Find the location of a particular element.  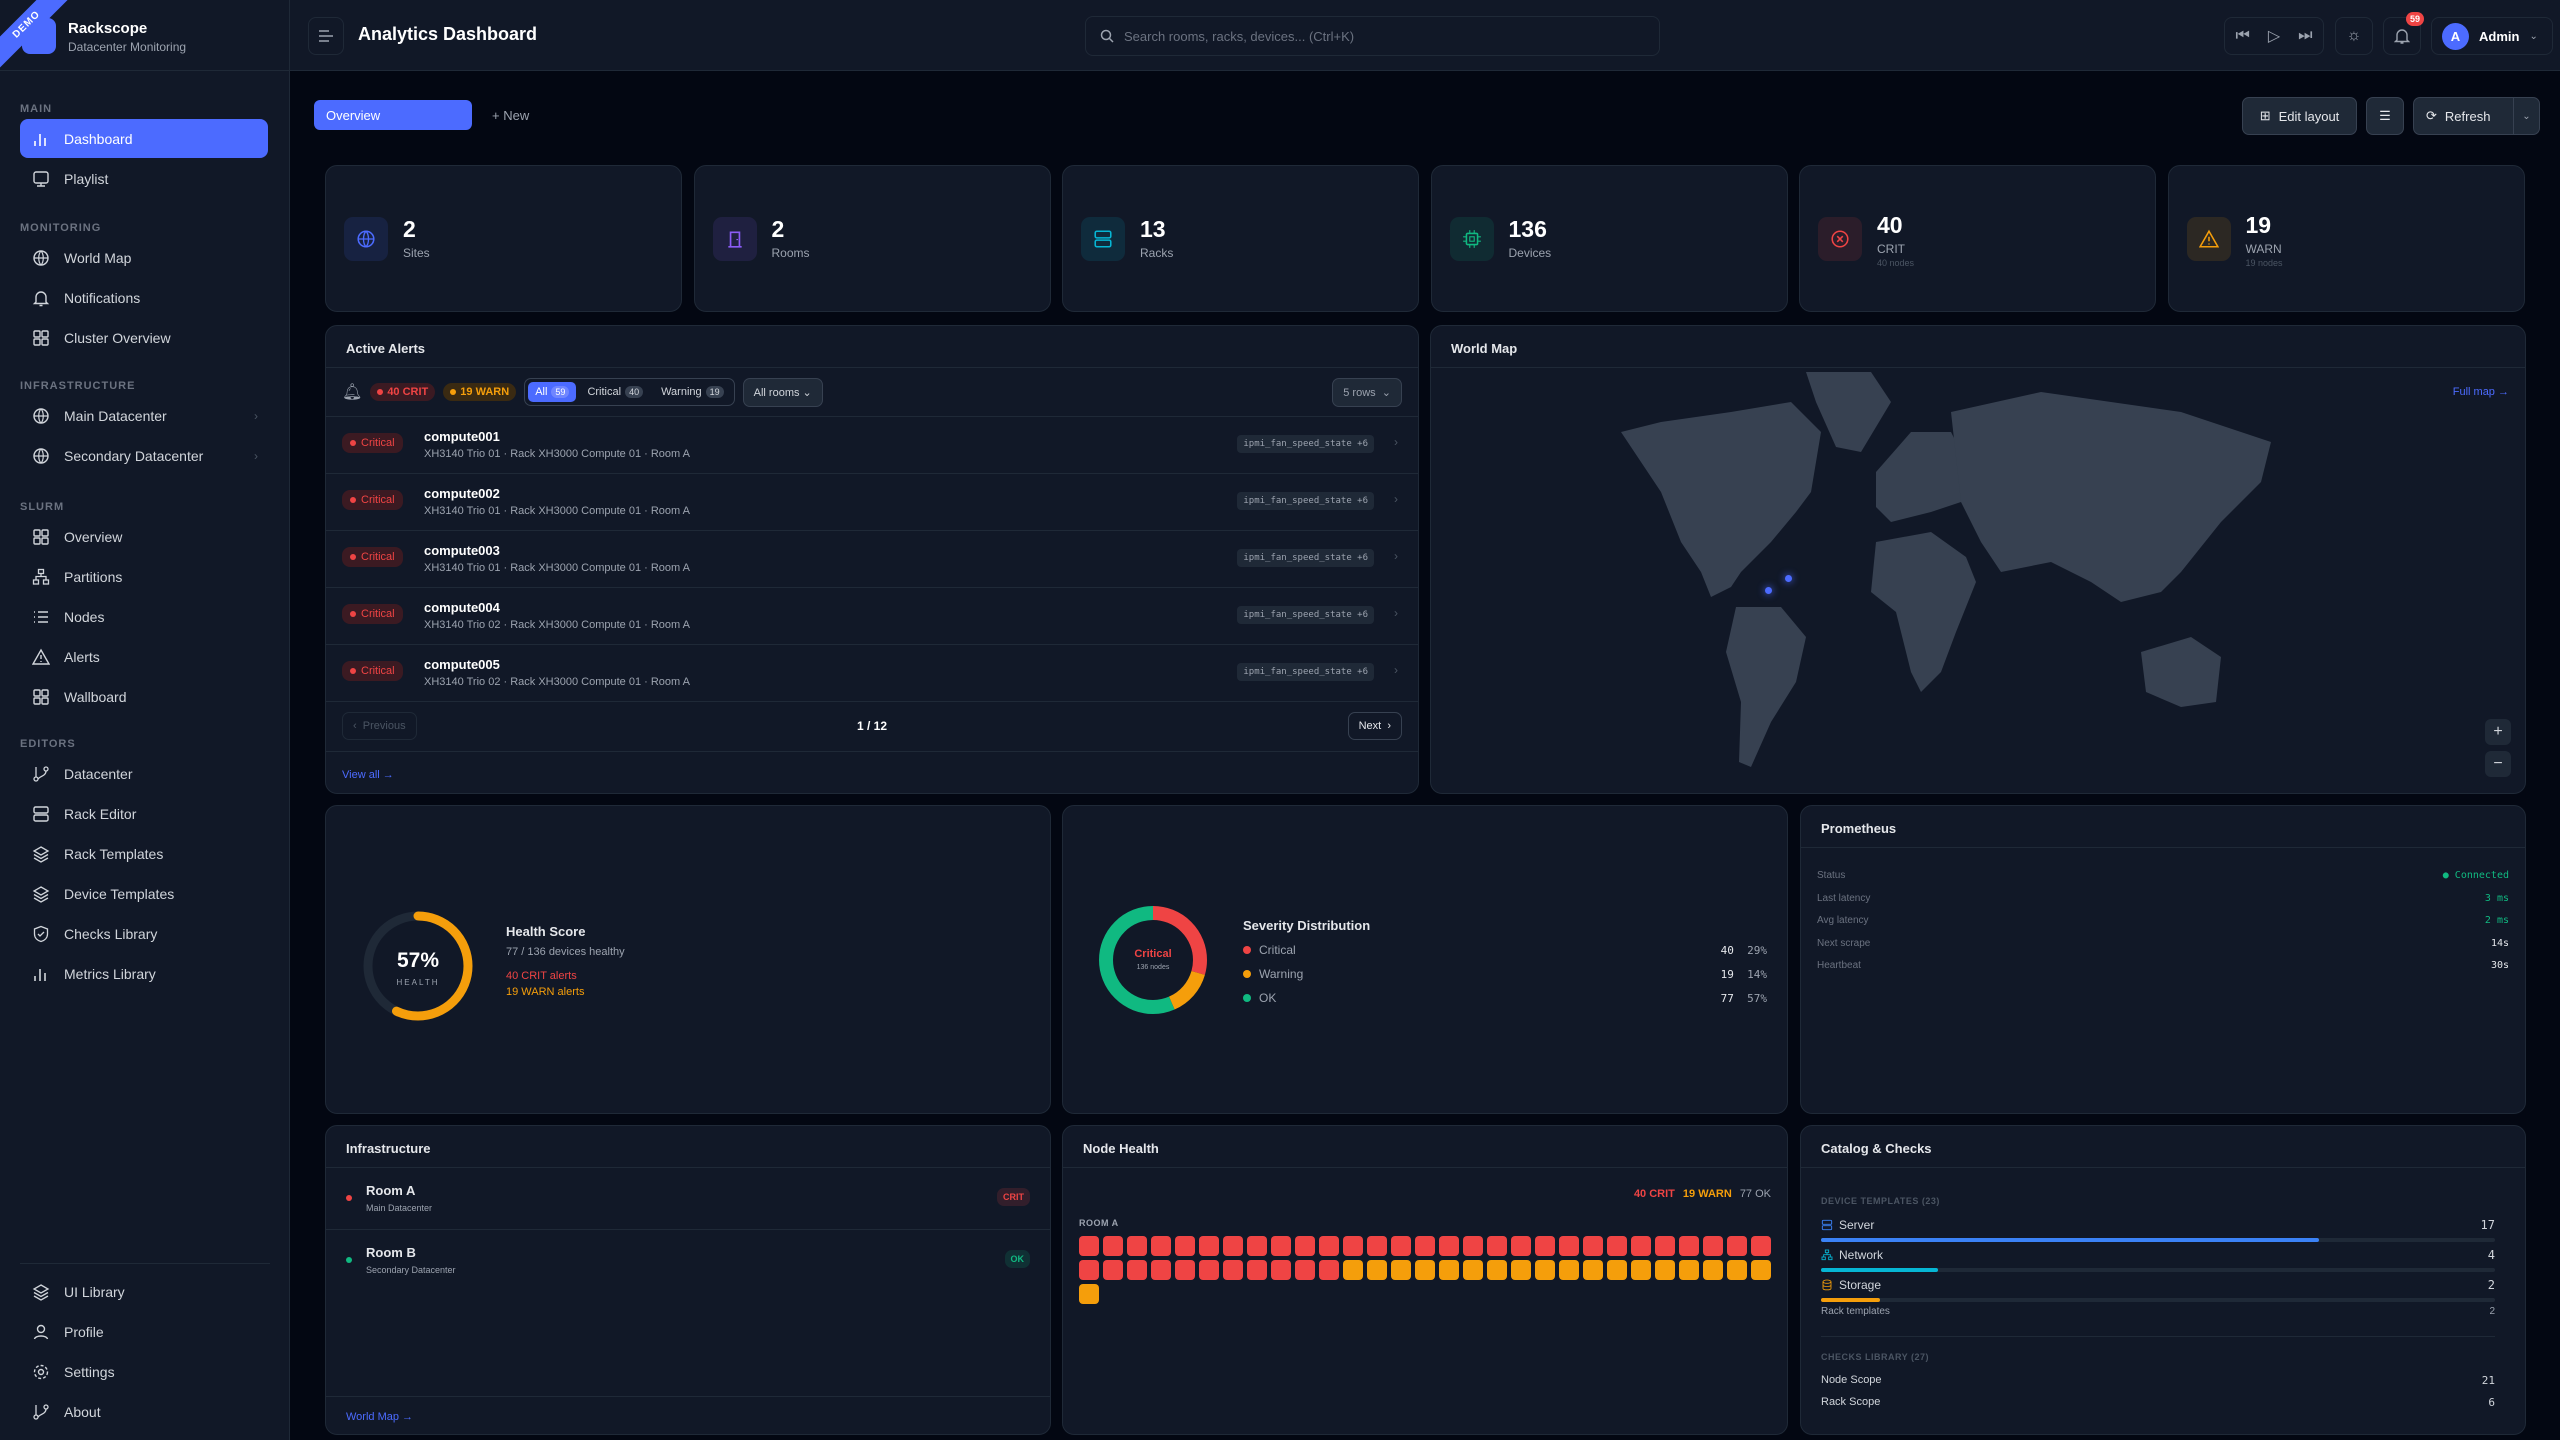

sidebar-item-main-datacenter: Main Datacenter › is located at coordinates (144, 415).